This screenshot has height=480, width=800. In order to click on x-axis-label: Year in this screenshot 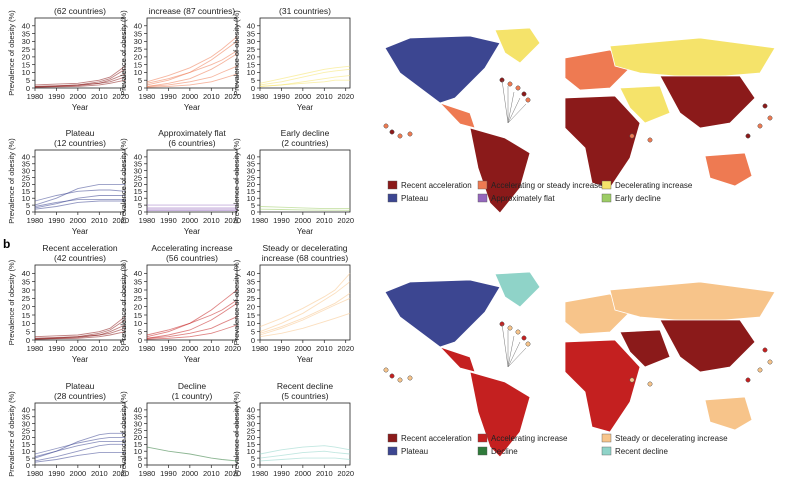, I will do `click(192, 107)`.